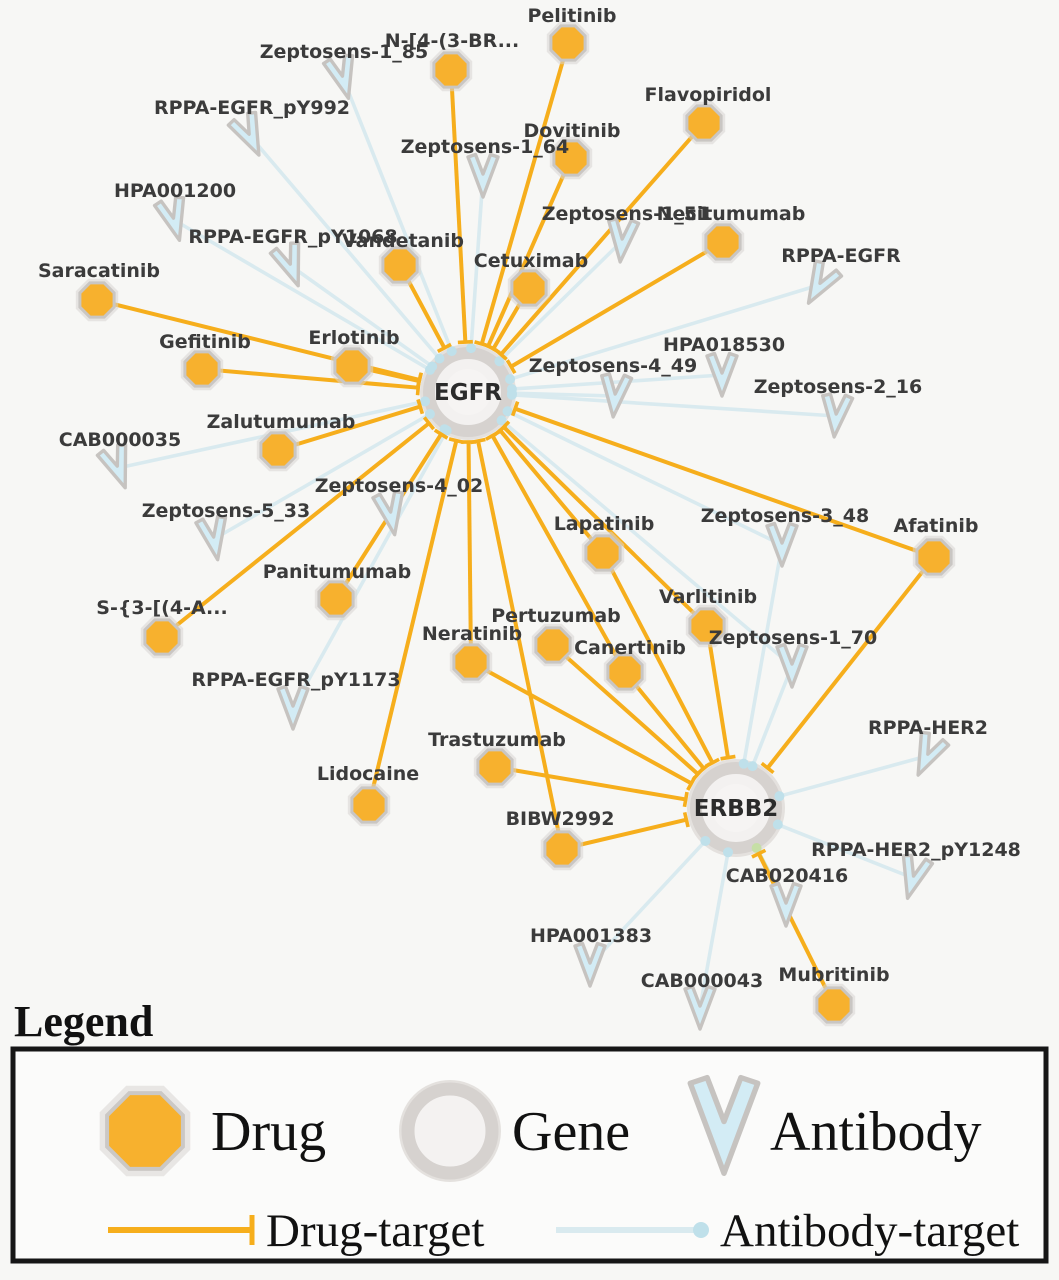 This screenshot has height=1280, width=1059. I want to click on drug-label-necitumumab: Necitumumab, so click(731, 214).